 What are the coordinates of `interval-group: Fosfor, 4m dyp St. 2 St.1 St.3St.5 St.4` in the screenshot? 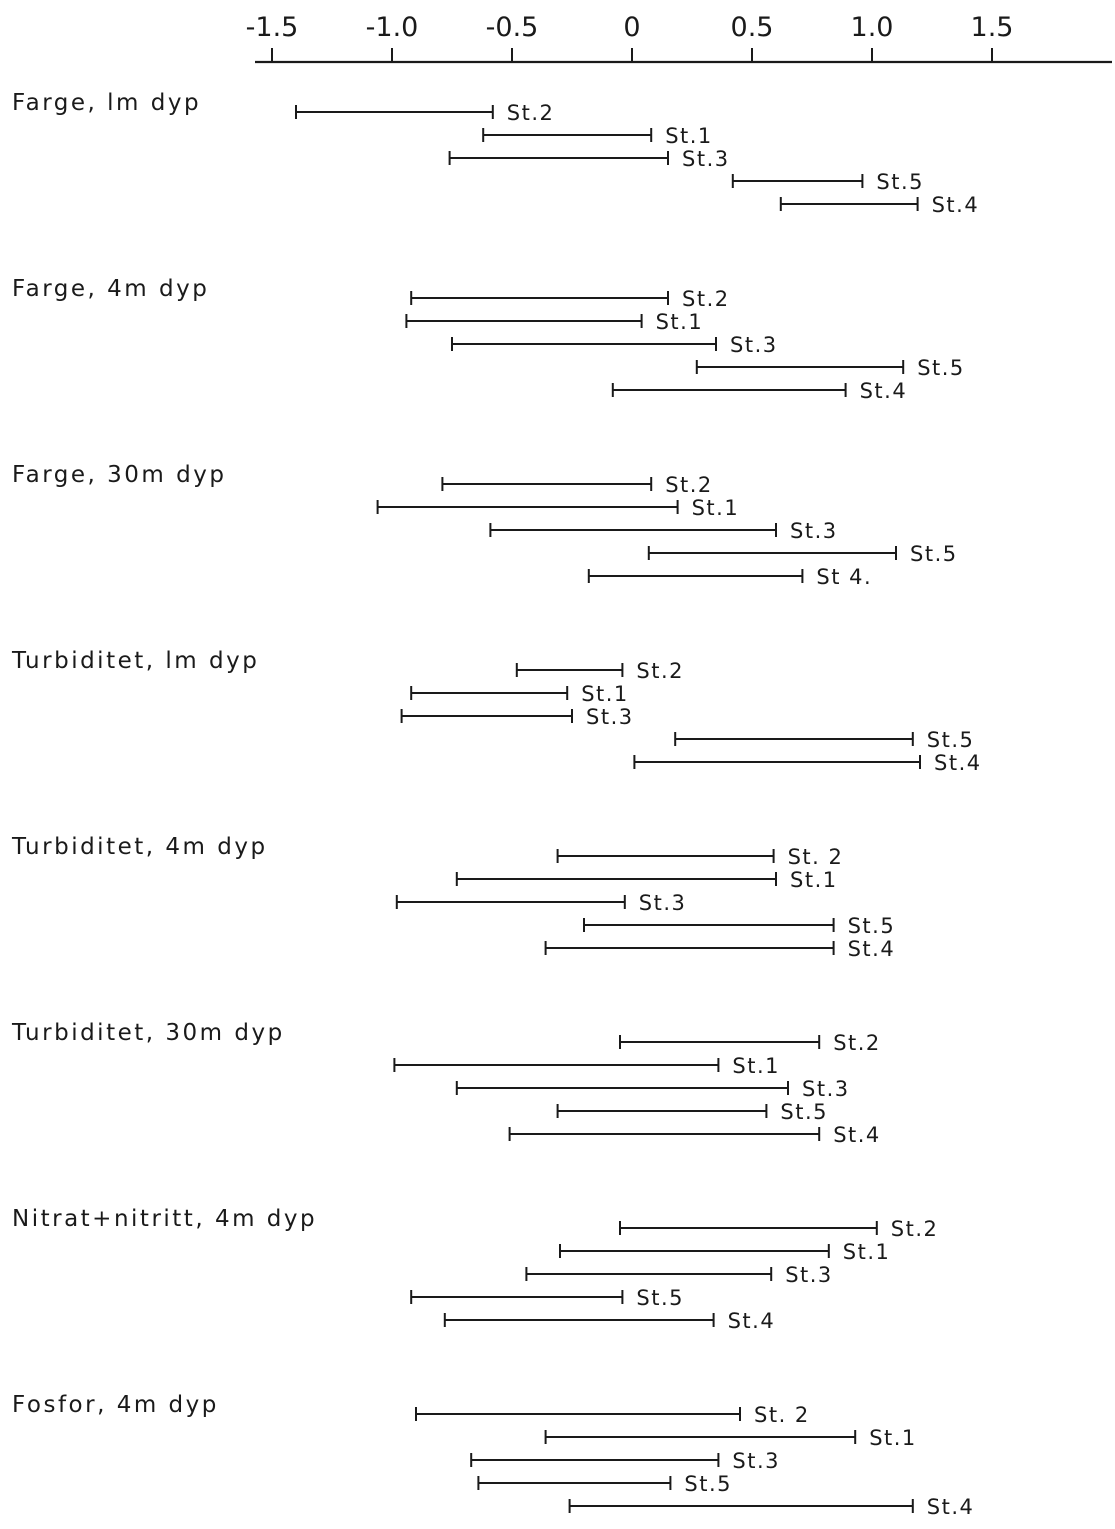 It's located at (493, 1455).